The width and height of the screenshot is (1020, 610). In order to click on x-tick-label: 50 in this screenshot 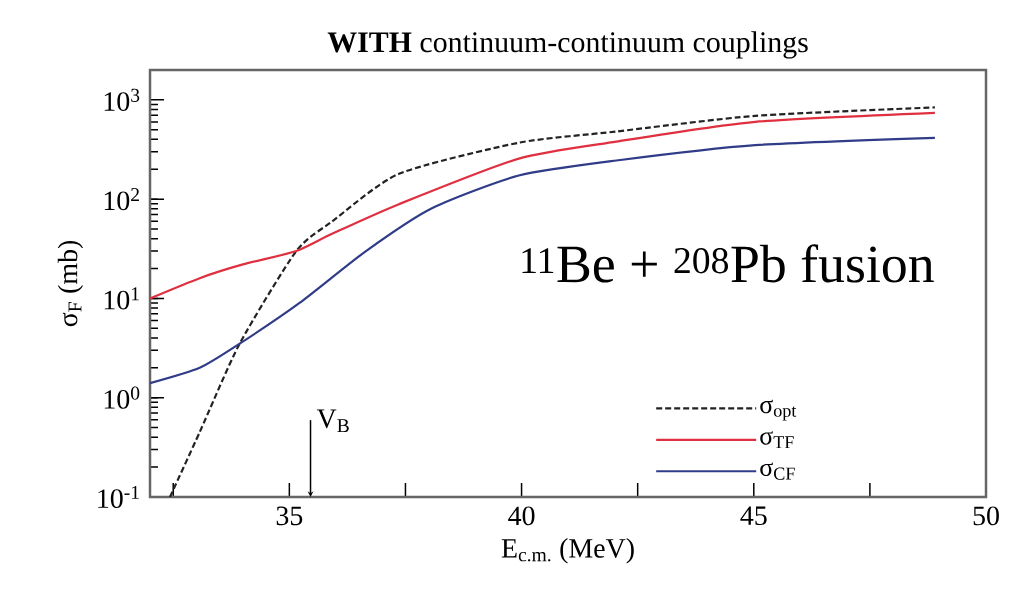, I will do `click(986, 516)`.